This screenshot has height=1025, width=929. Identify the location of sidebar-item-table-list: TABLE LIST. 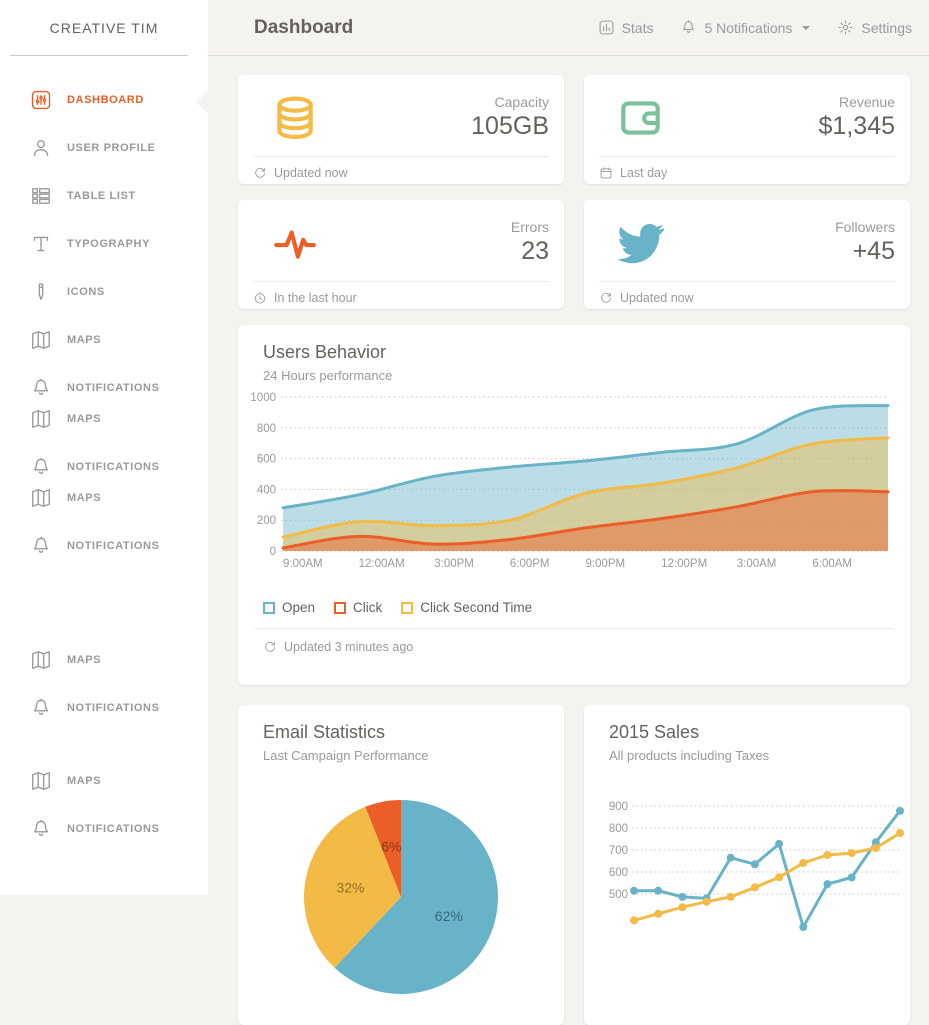
(104, 196).